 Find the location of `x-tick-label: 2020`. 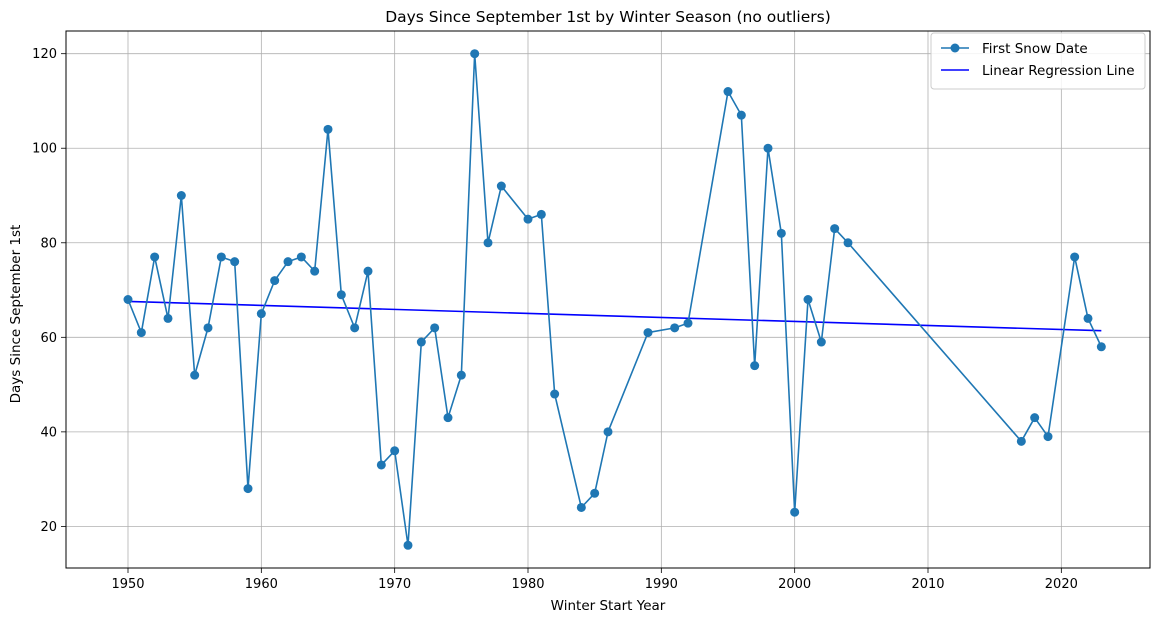

x-tick-label: 2020 is located at coordinates (1061, 584).